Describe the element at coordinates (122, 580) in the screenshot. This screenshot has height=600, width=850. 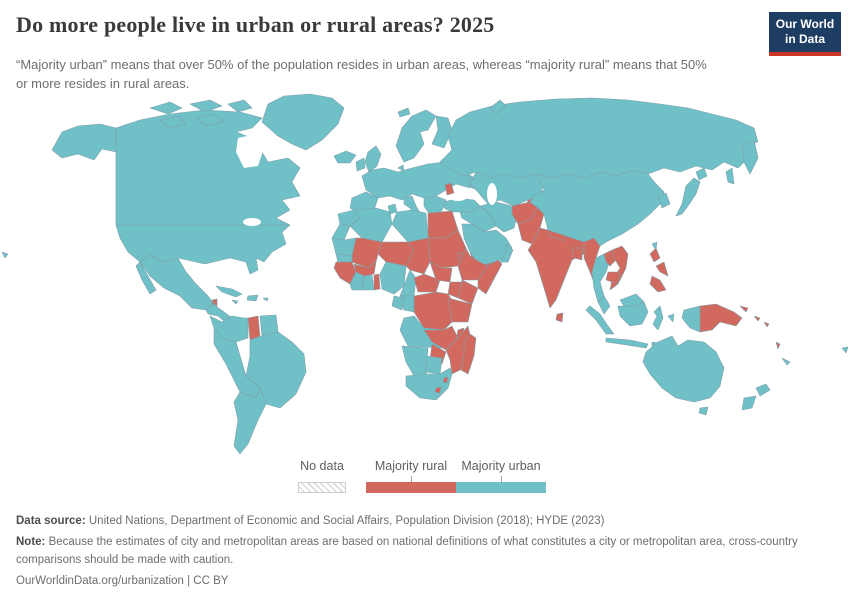
I see `license-link: OurWorldinData.org/urbanization | CC BY` at that location.